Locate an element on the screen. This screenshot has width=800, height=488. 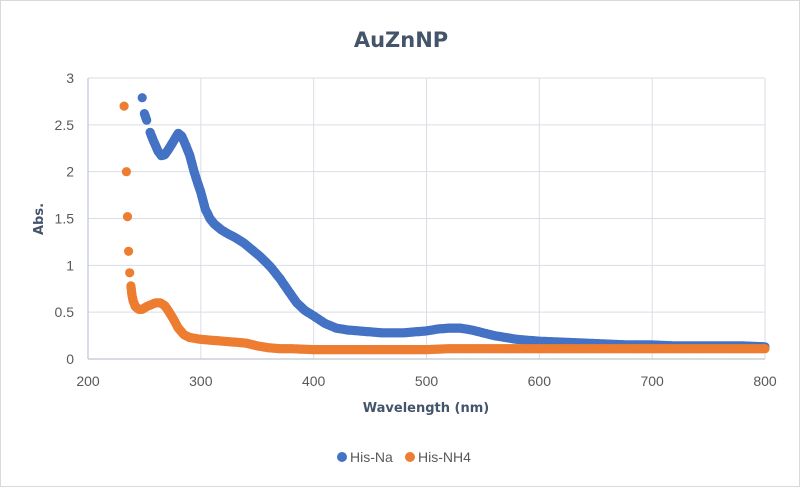
y-axis-title: Abs. is located at coordinates (39, 219).